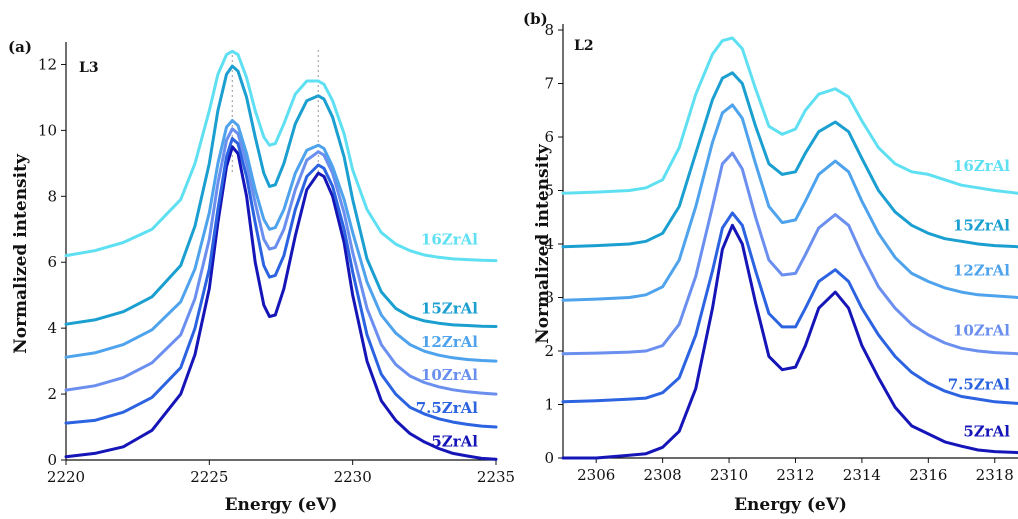 This screenshot has height=519, width=1018. Describe the element at coordinates (549, 84) in the screenshot. I see `y-tick-label: 7` at that location.